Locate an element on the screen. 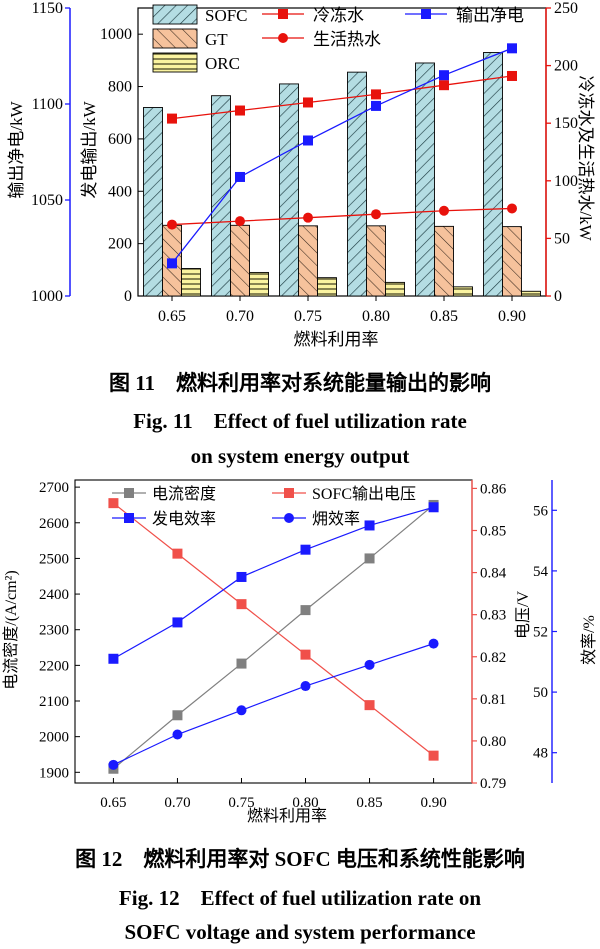 This screenshot has width=600, height=949. f11-right-y-tick-label: 250 is located at coordinates (566, 8).